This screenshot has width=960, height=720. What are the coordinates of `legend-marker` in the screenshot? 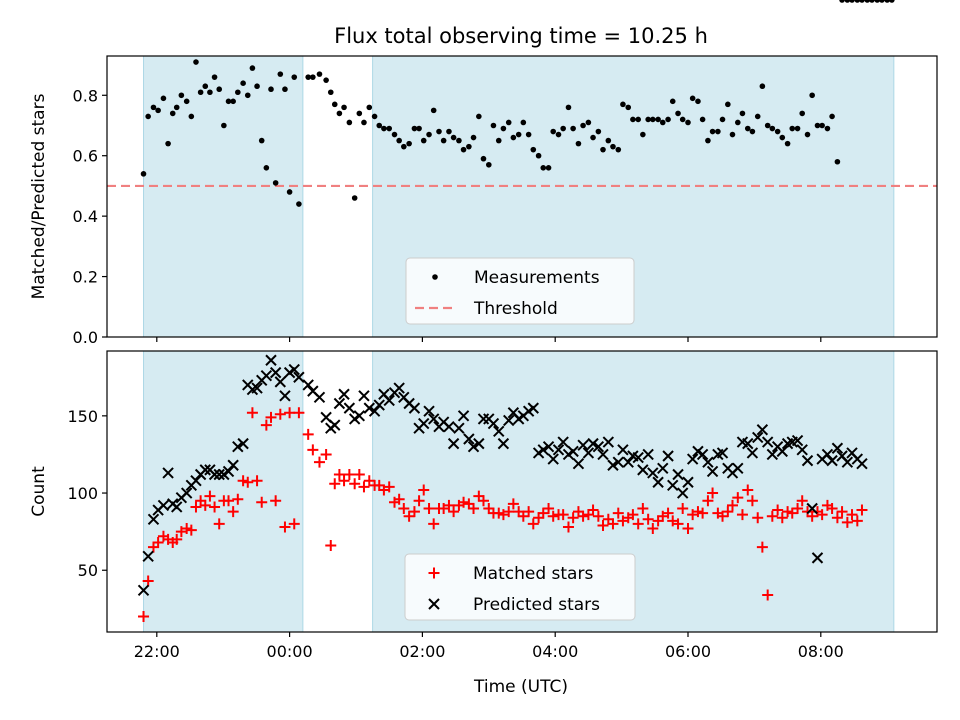 It's located at (435, 277).